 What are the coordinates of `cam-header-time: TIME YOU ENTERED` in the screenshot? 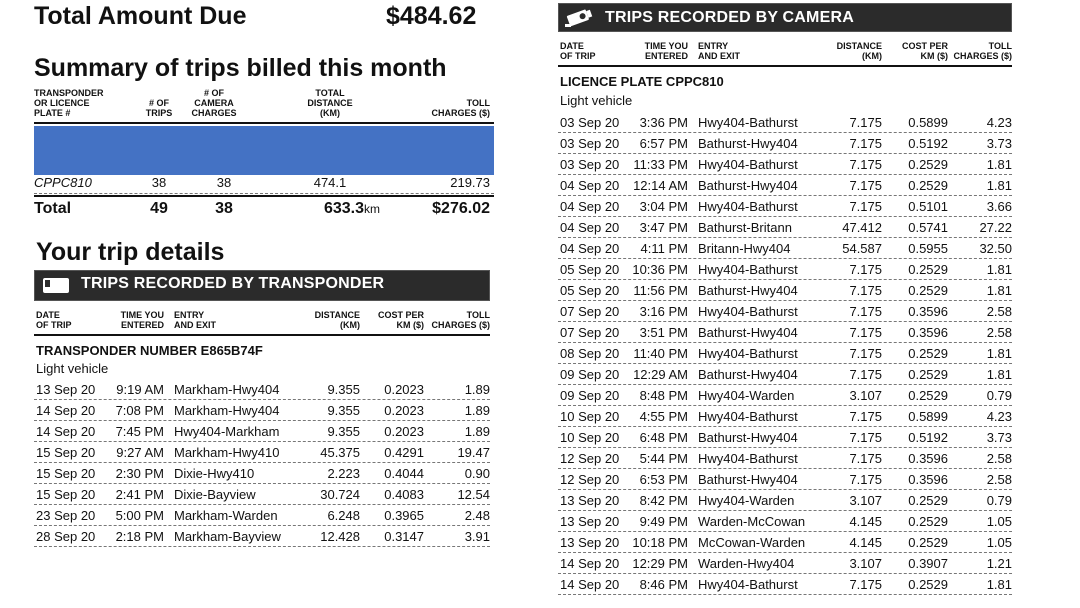 It's located at (666, 51).